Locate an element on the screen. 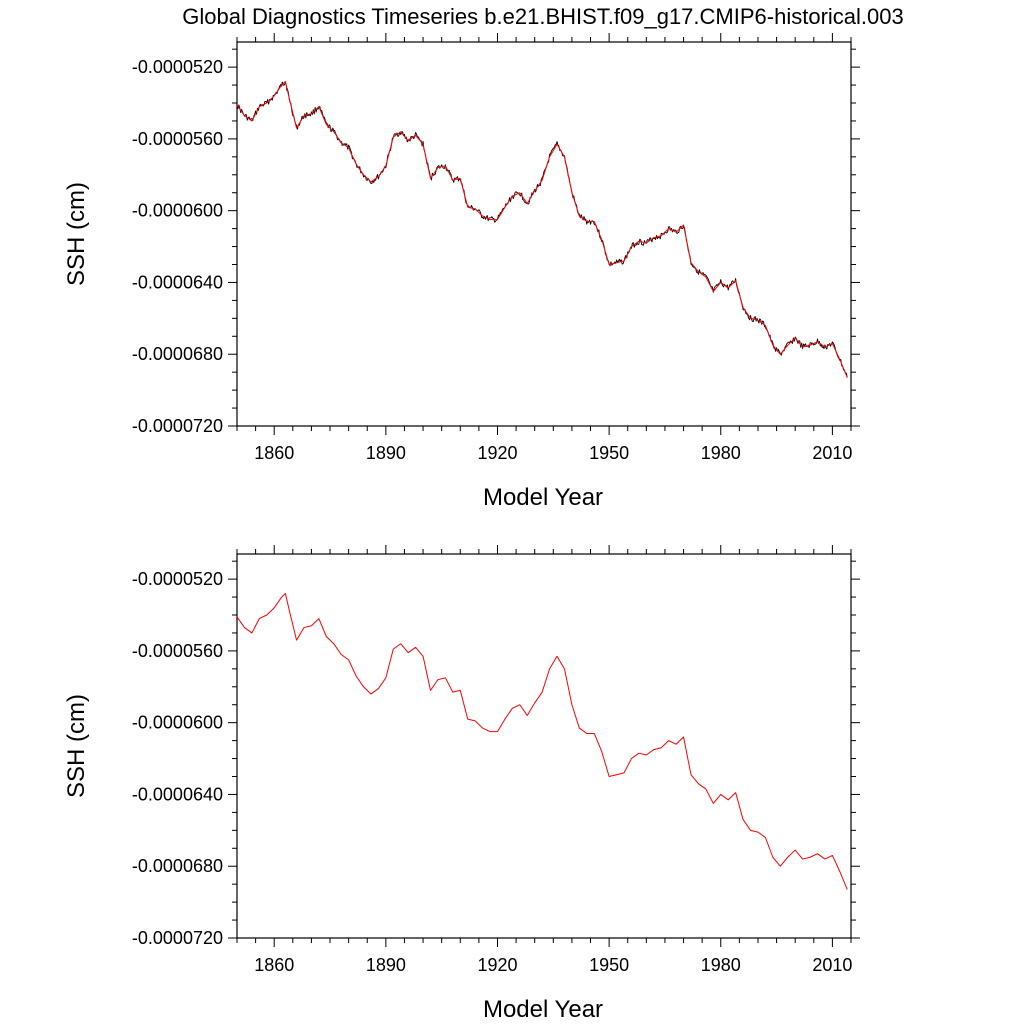 Image resolution: width=1024 pixels, height=1029 pixels. top-y-tick-label: -0.0000520 is located at coordinates (177, 67).